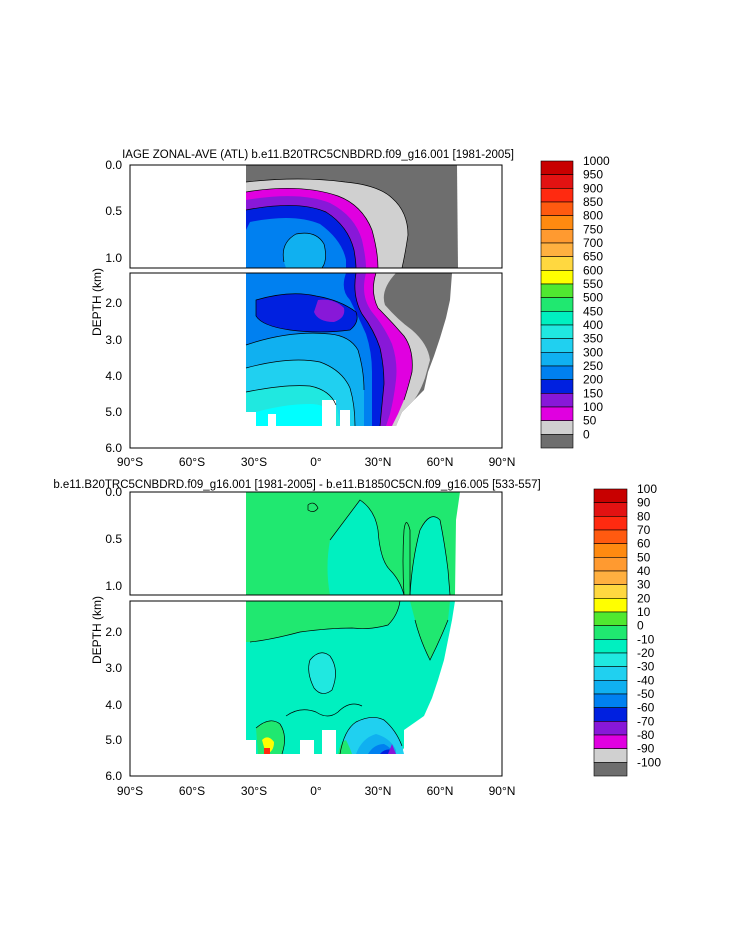 This screenshot has height=950, width=733. I want to click on colorbar-label: 650, so click(593, 257).